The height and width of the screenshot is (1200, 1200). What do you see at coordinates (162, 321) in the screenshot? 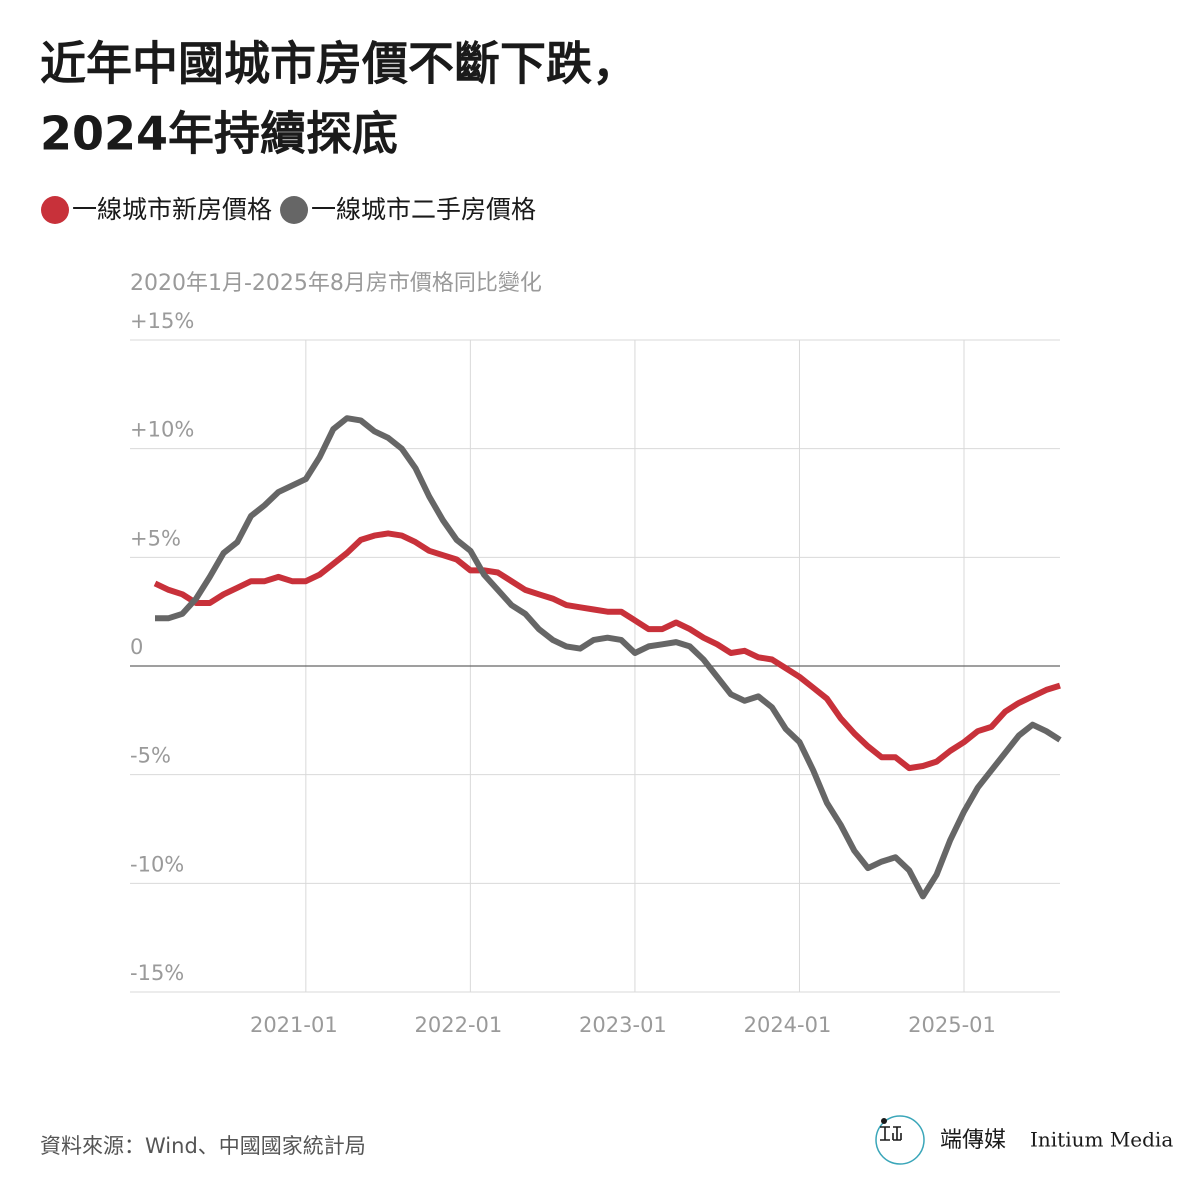
I see `y-tick-label: +15%` at bounding box center [162, 321].